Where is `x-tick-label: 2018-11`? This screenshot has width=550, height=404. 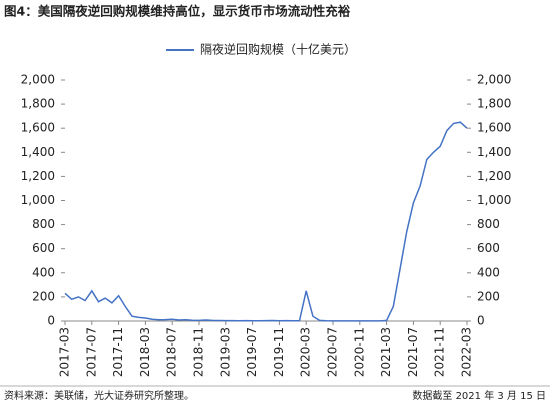
x-tick-label: 2018-11 is located at coordinates (199, 352).